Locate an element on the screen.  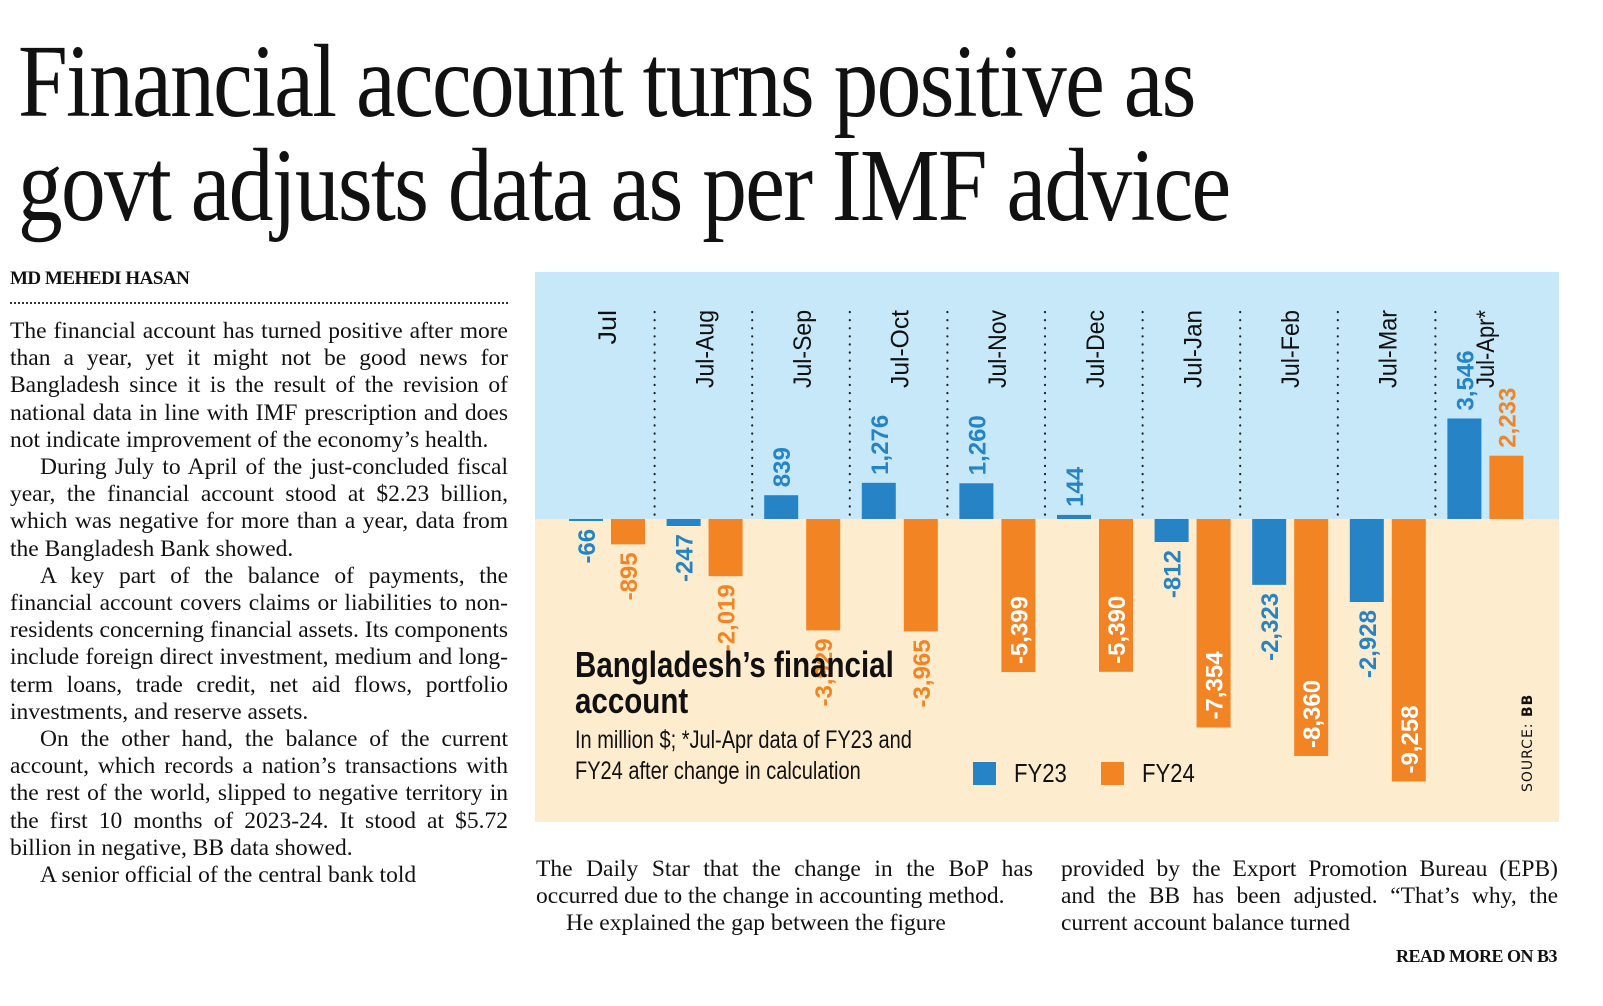
bar-value-label: -2,928 is located at coordinates (1368, 644).